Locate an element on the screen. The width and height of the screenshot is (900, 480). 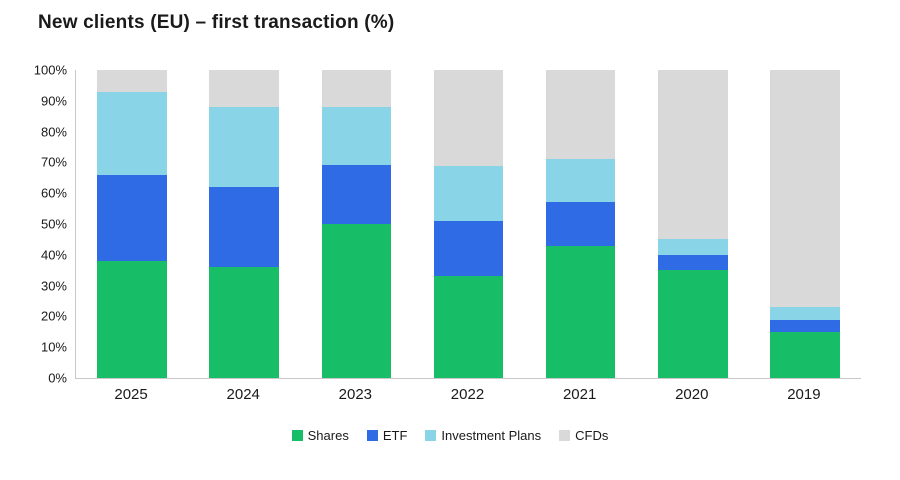
bar-column-2022 is located at coordinates (468, 224).